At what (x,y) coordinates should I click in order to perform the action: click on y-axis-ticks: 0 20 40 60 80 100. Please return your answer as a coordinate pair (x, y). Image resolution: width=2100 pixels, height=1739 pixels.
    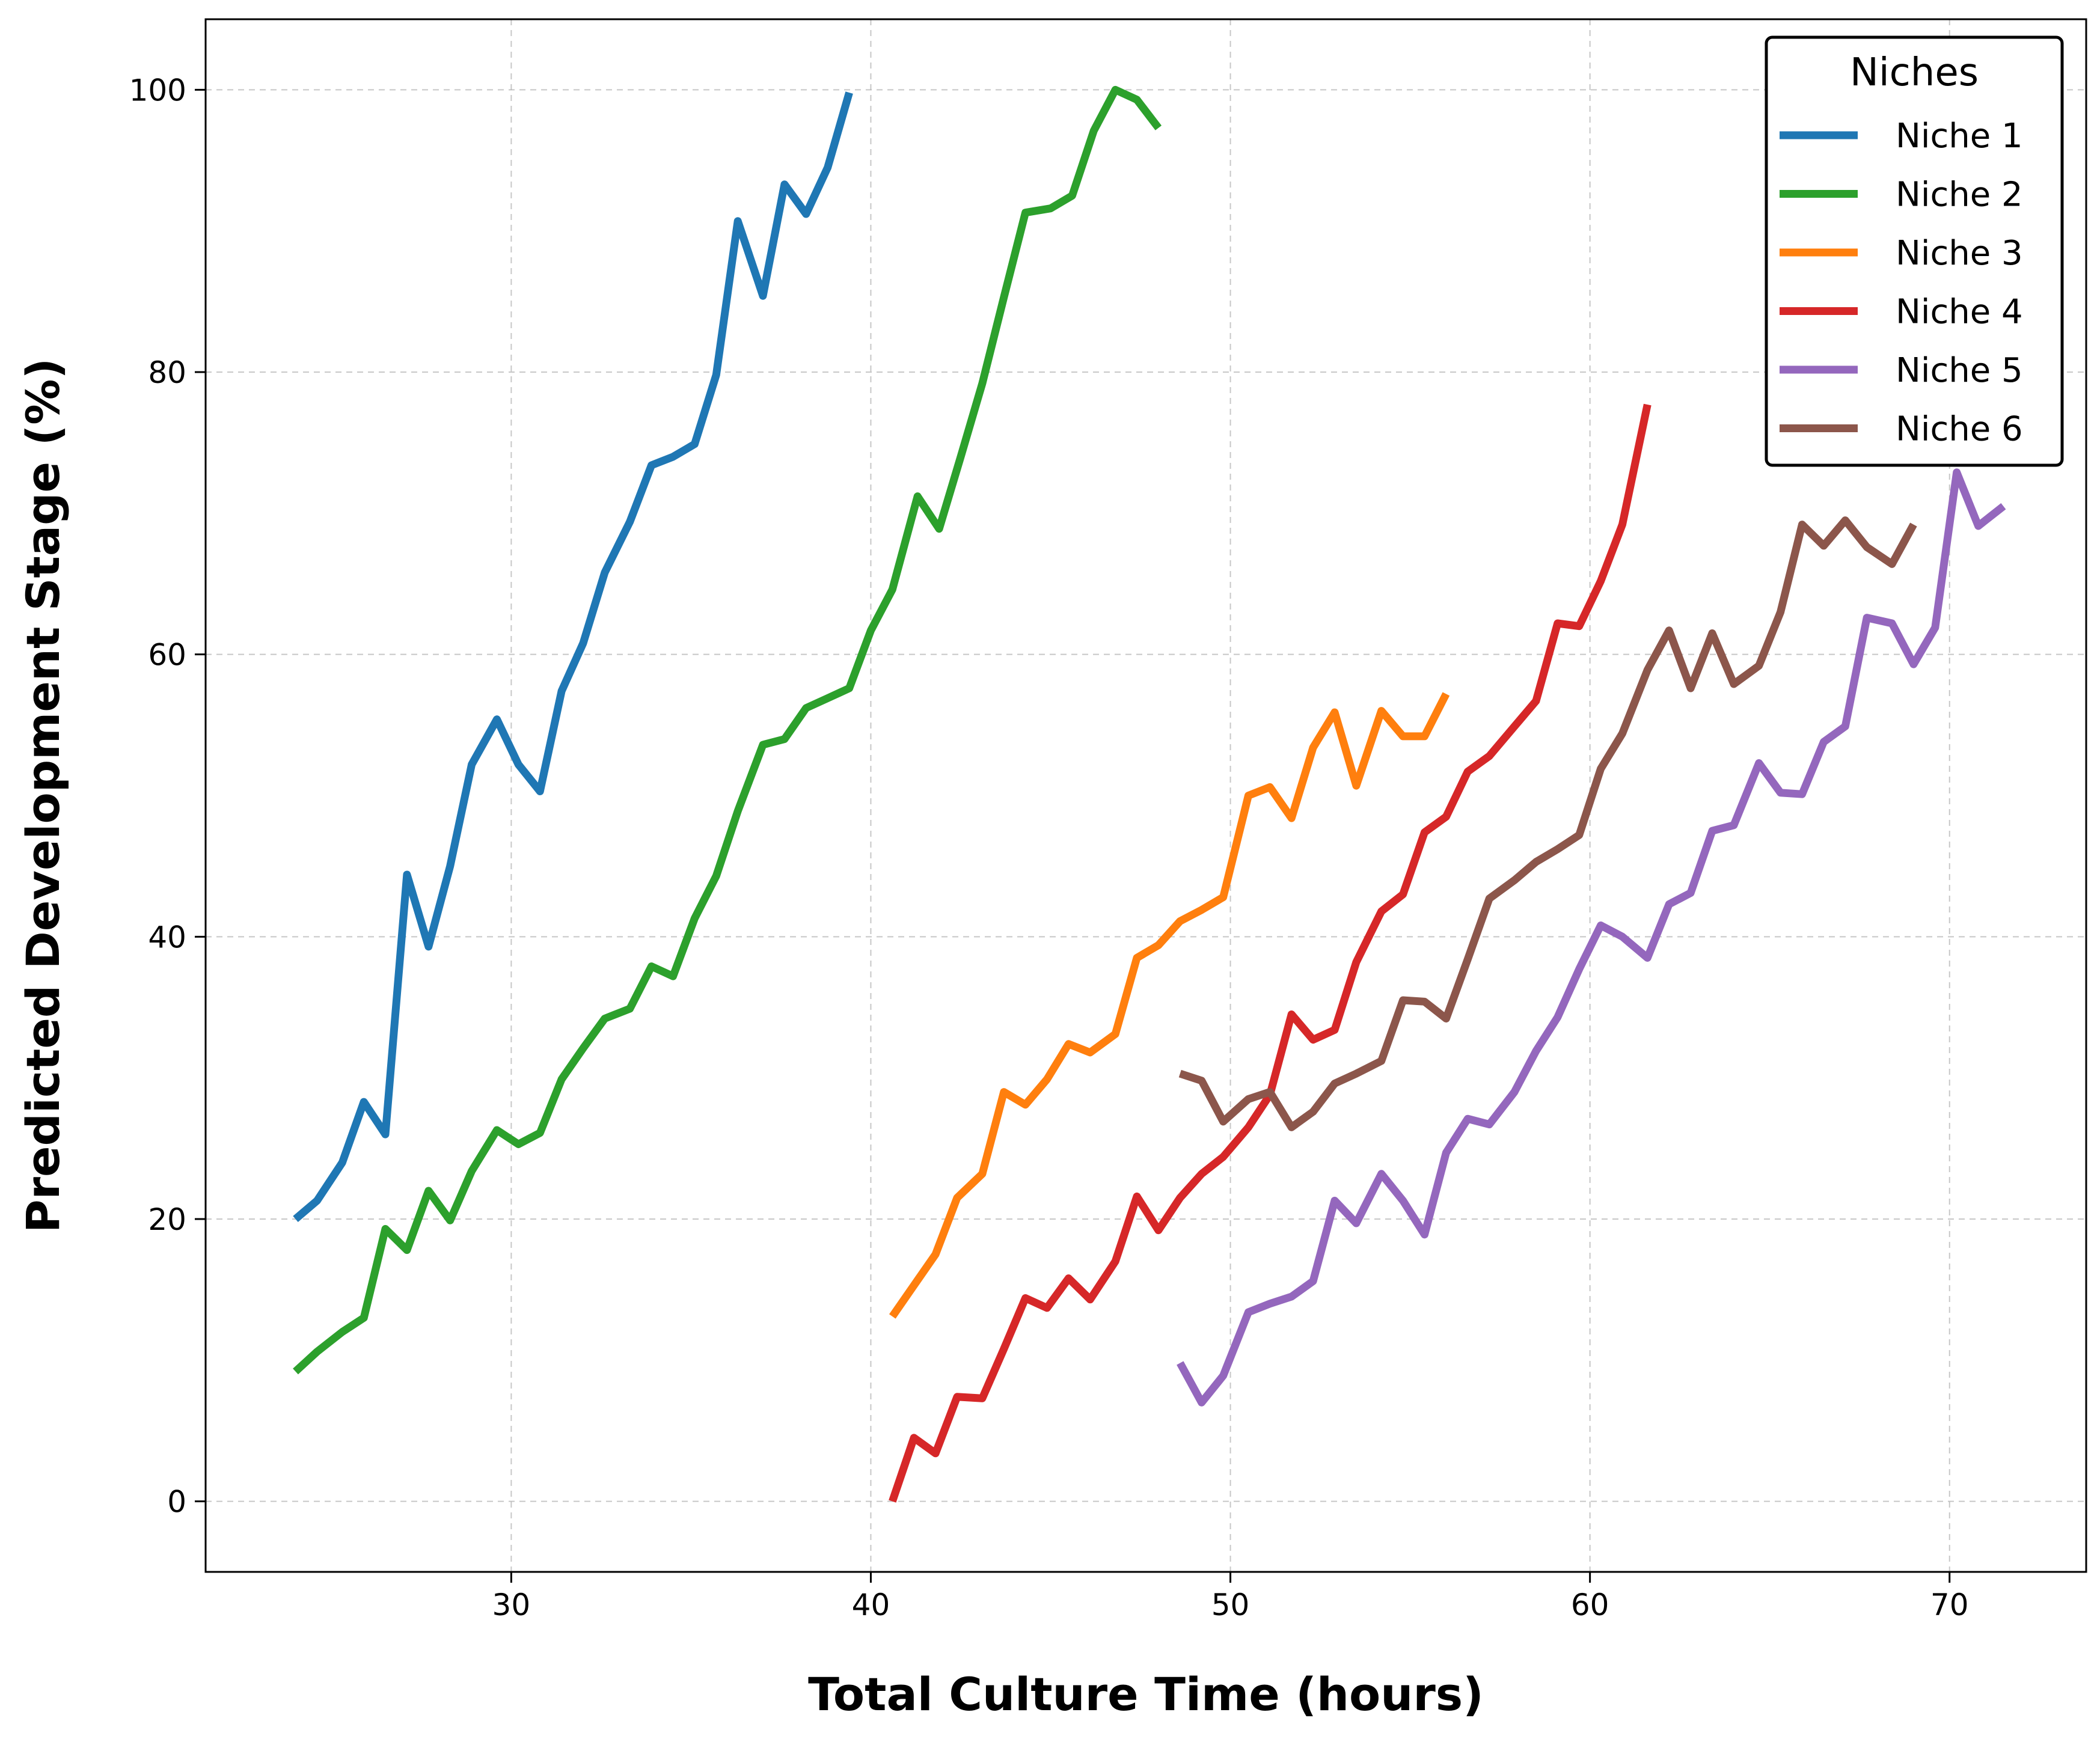
    Looking at the image, I should click on (168, 796).